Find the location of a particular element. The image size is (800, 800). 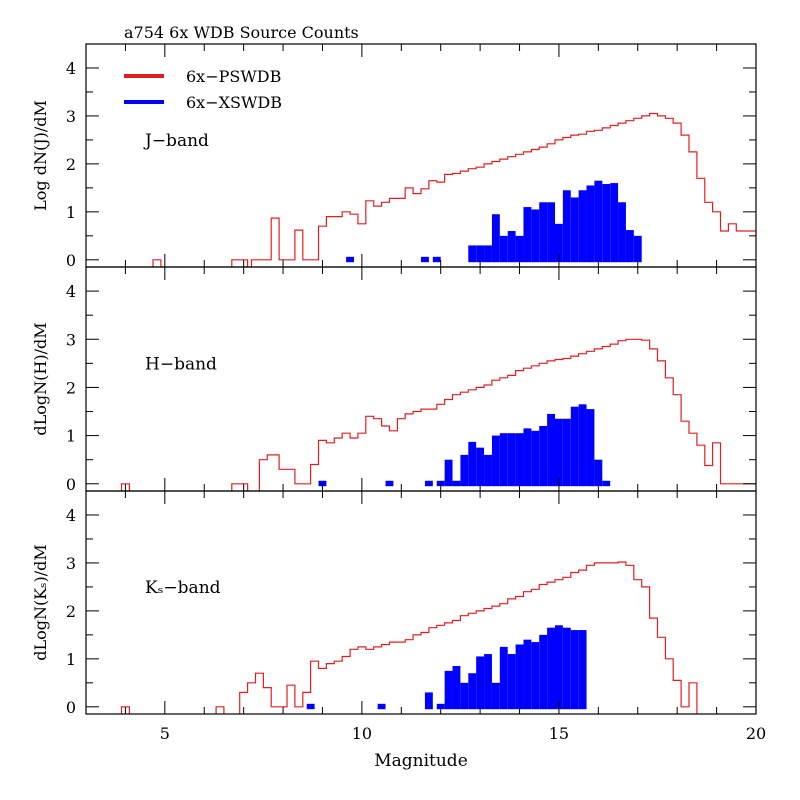

y-axis-label: dLogN(H)/dM is located at coordinates (40, 378).